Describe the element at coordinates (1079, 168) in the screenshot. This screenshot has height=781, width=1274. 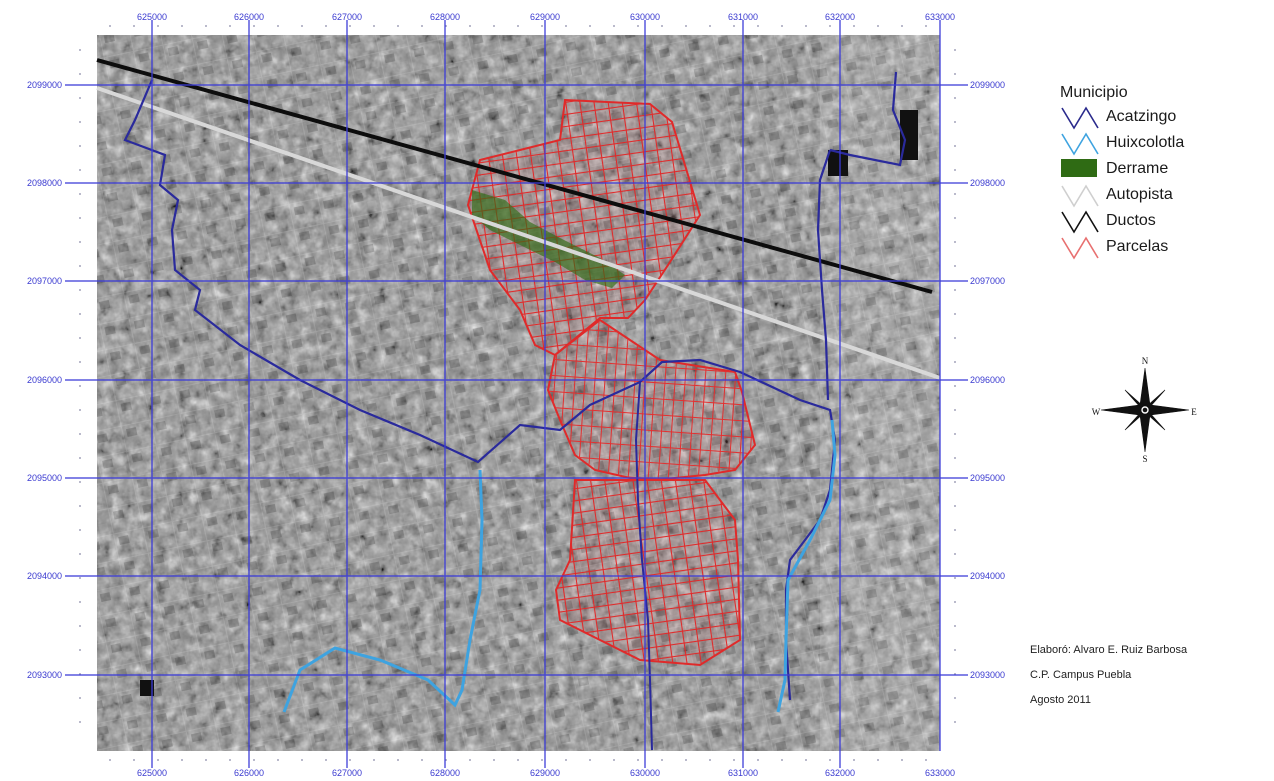
I see `fill-symbol-icon` at that location.